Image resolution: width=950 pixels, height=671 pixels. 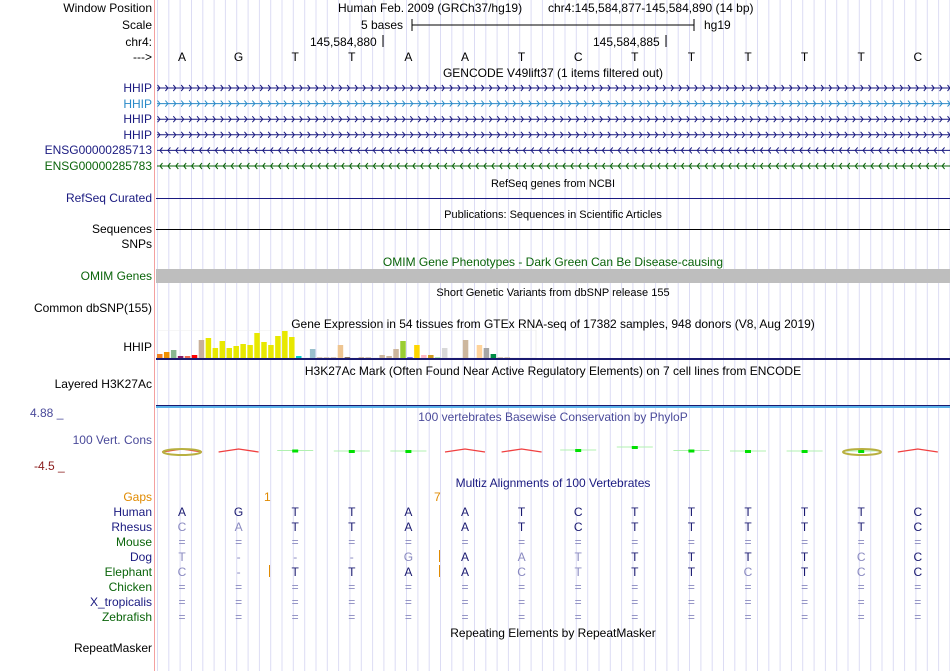 I want to click on refseq-label: RefSeq Curated, so click(x=108, y=198).